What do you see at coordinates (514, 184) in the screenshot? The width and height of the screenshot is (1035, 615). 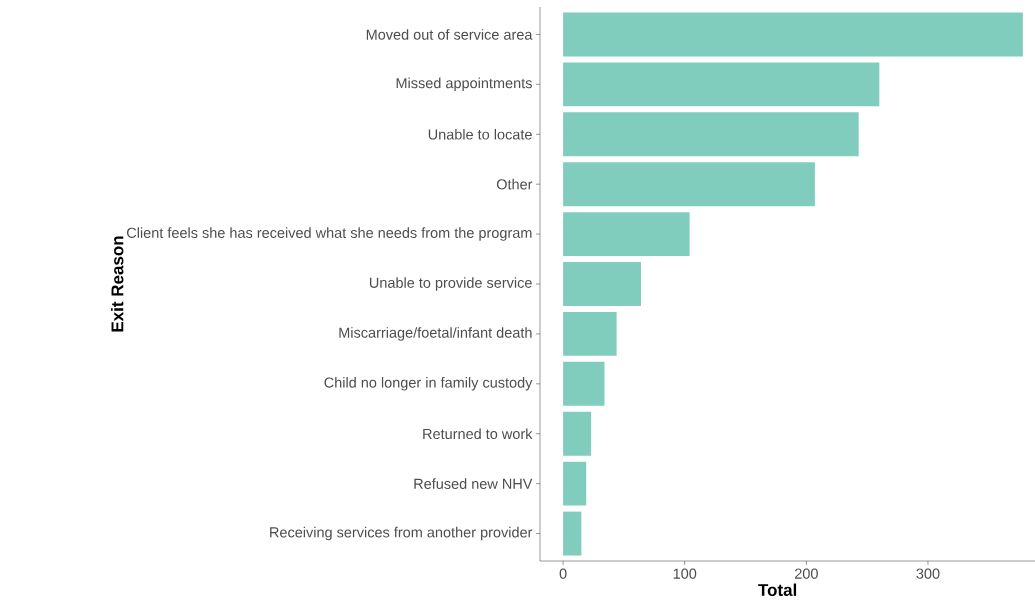 I see `y-tick-label: Other` at bounding box center [514, 184].